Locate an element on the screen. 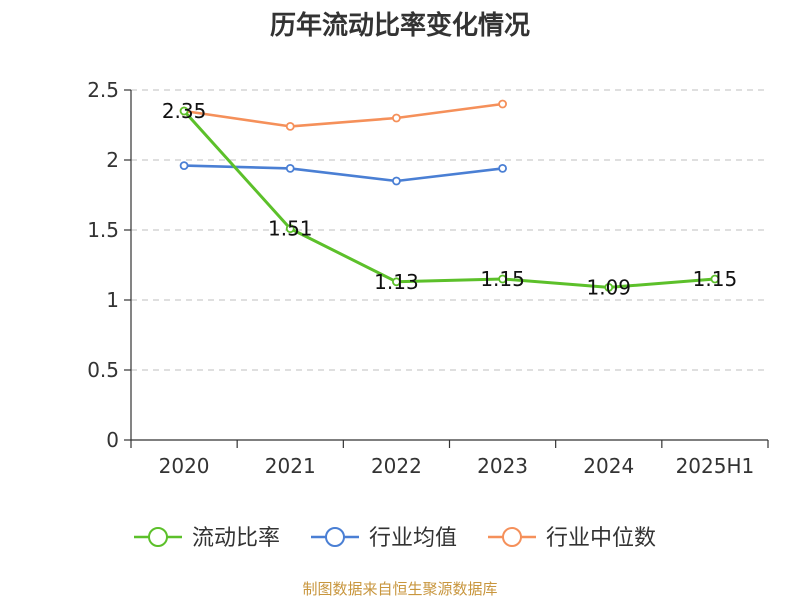  x-tick-label: 2024 is located at coordinates (608, 466).